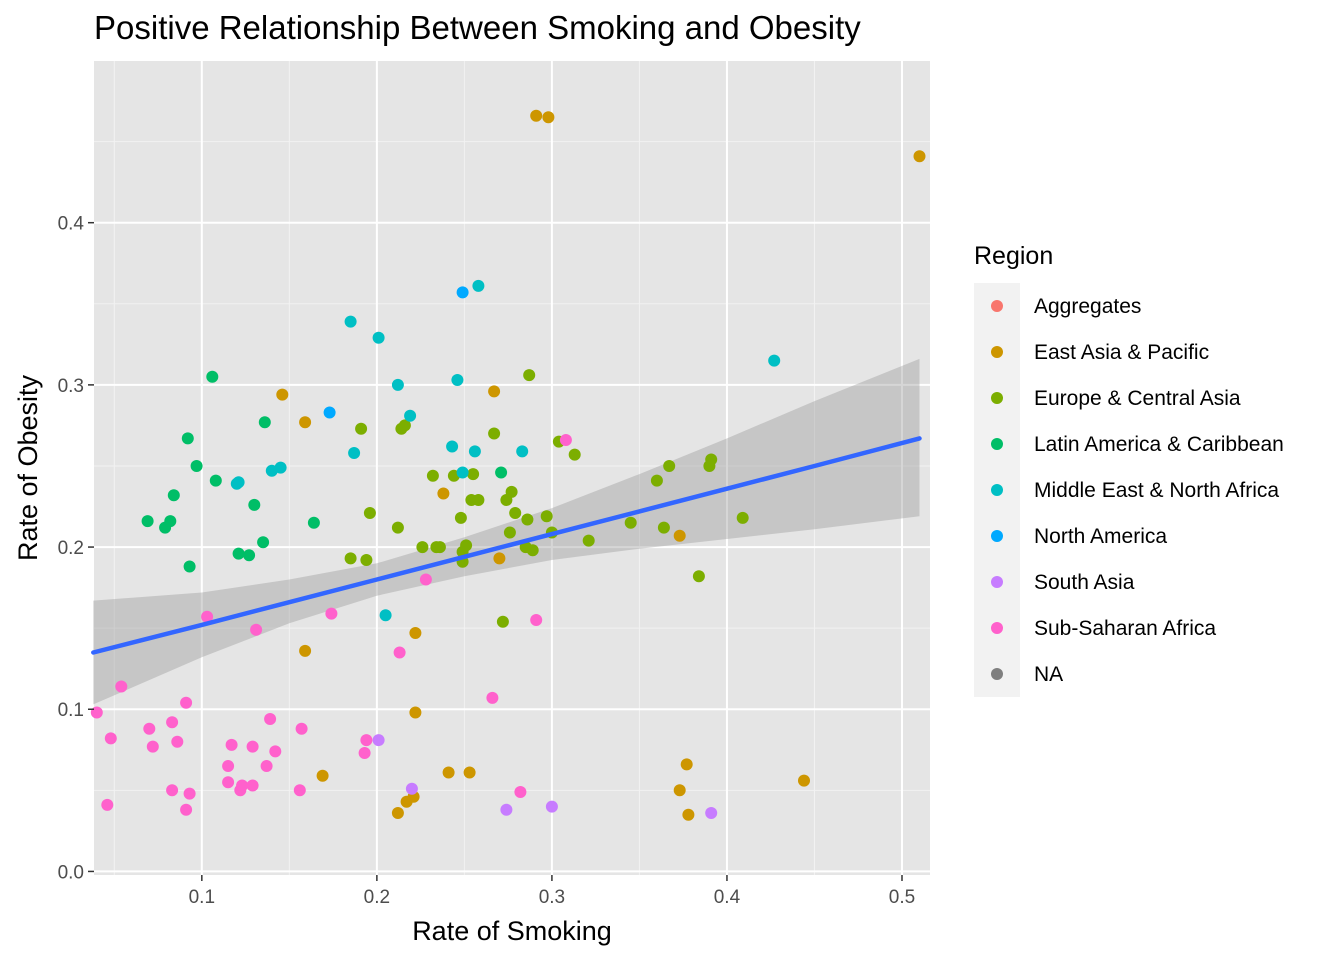  Describe the element at coordinates (71, 710) in the screenshot. I see `y-tick-label: 0.1` at that location.